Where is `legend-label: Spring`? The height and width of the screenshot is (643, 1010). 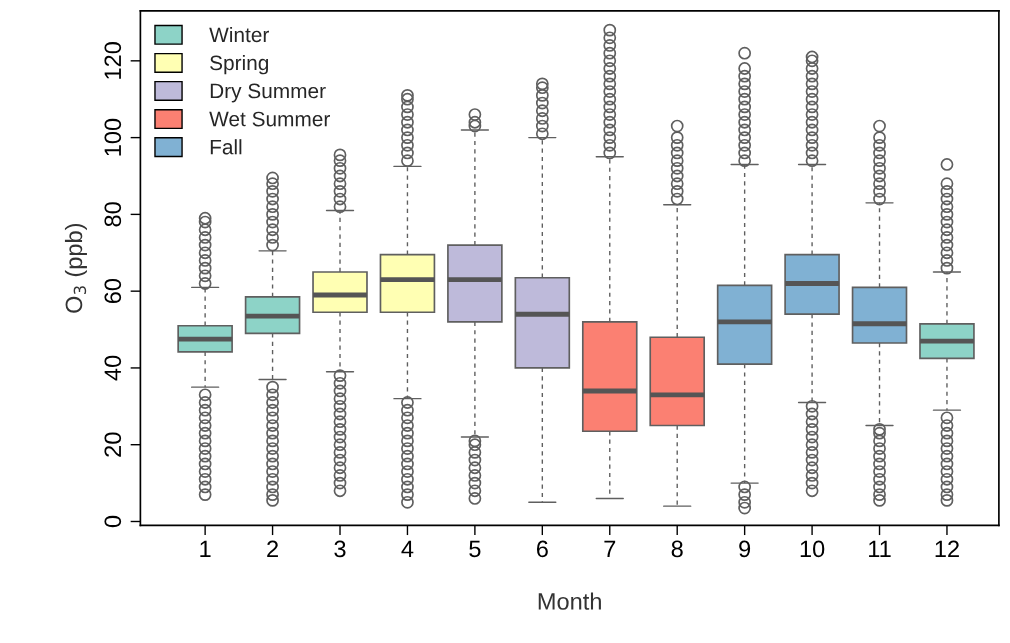
legend-label: Spring is located at coordinates (239, 64).